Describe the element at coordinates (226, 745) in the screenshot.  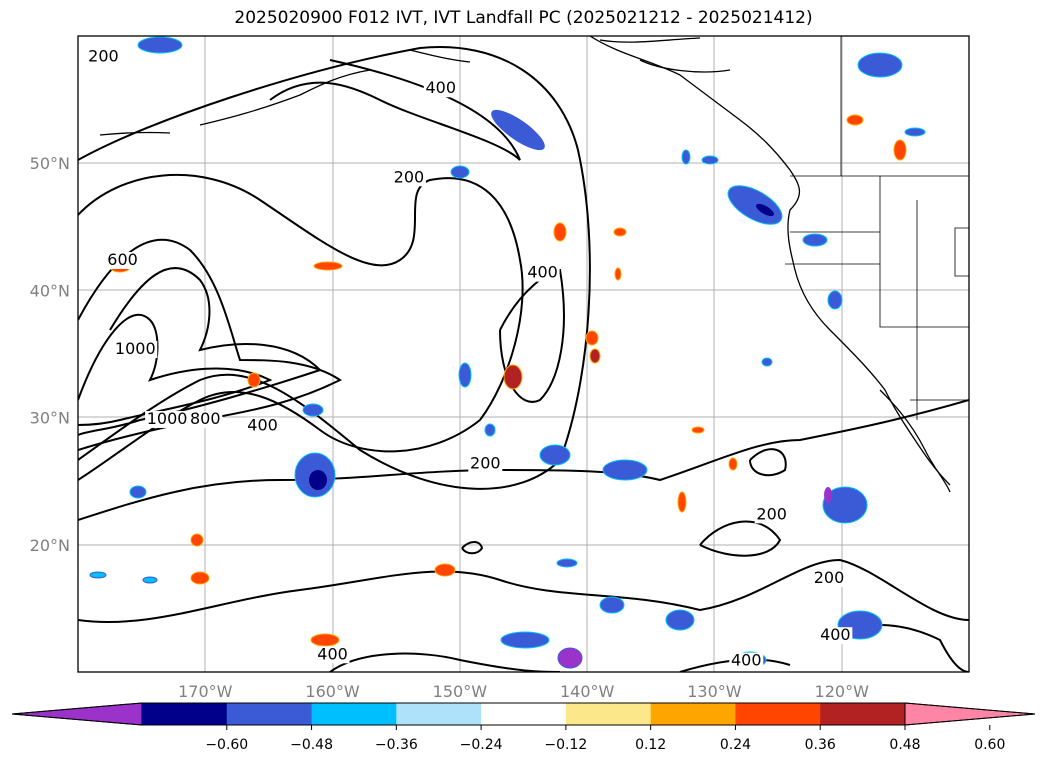
I see `colorbar-tick-label: −0.60` at that location.